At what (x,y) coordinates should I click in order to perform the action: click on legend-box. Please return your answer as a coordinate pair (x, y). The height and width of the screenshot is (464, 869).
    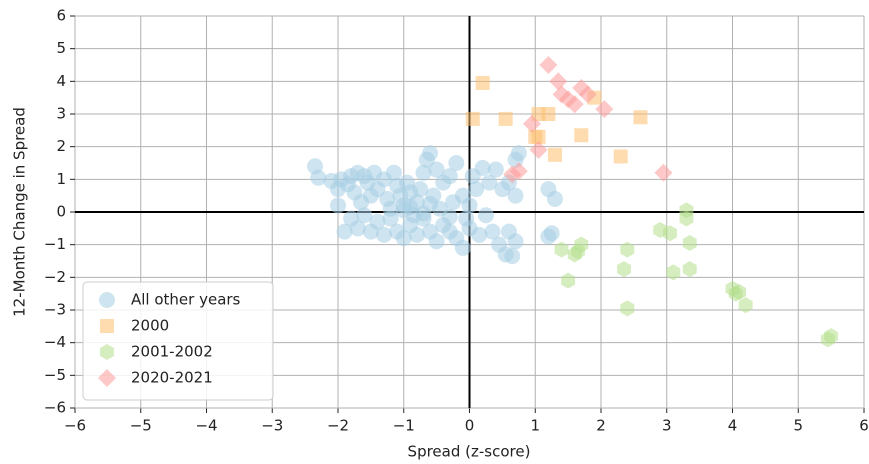
    Looking at the image, I should click on (178, 341).